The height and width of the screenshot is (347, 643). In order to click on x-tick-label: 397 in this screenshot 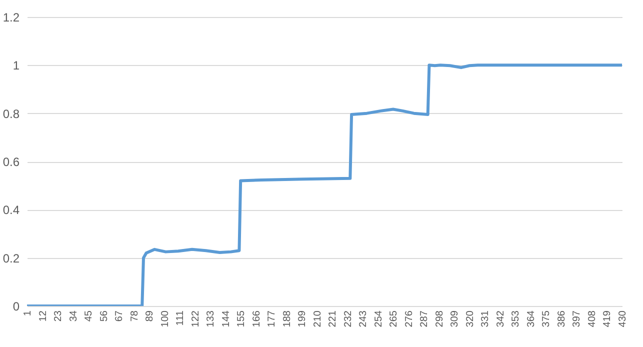, I will do `click(577, 319)`.